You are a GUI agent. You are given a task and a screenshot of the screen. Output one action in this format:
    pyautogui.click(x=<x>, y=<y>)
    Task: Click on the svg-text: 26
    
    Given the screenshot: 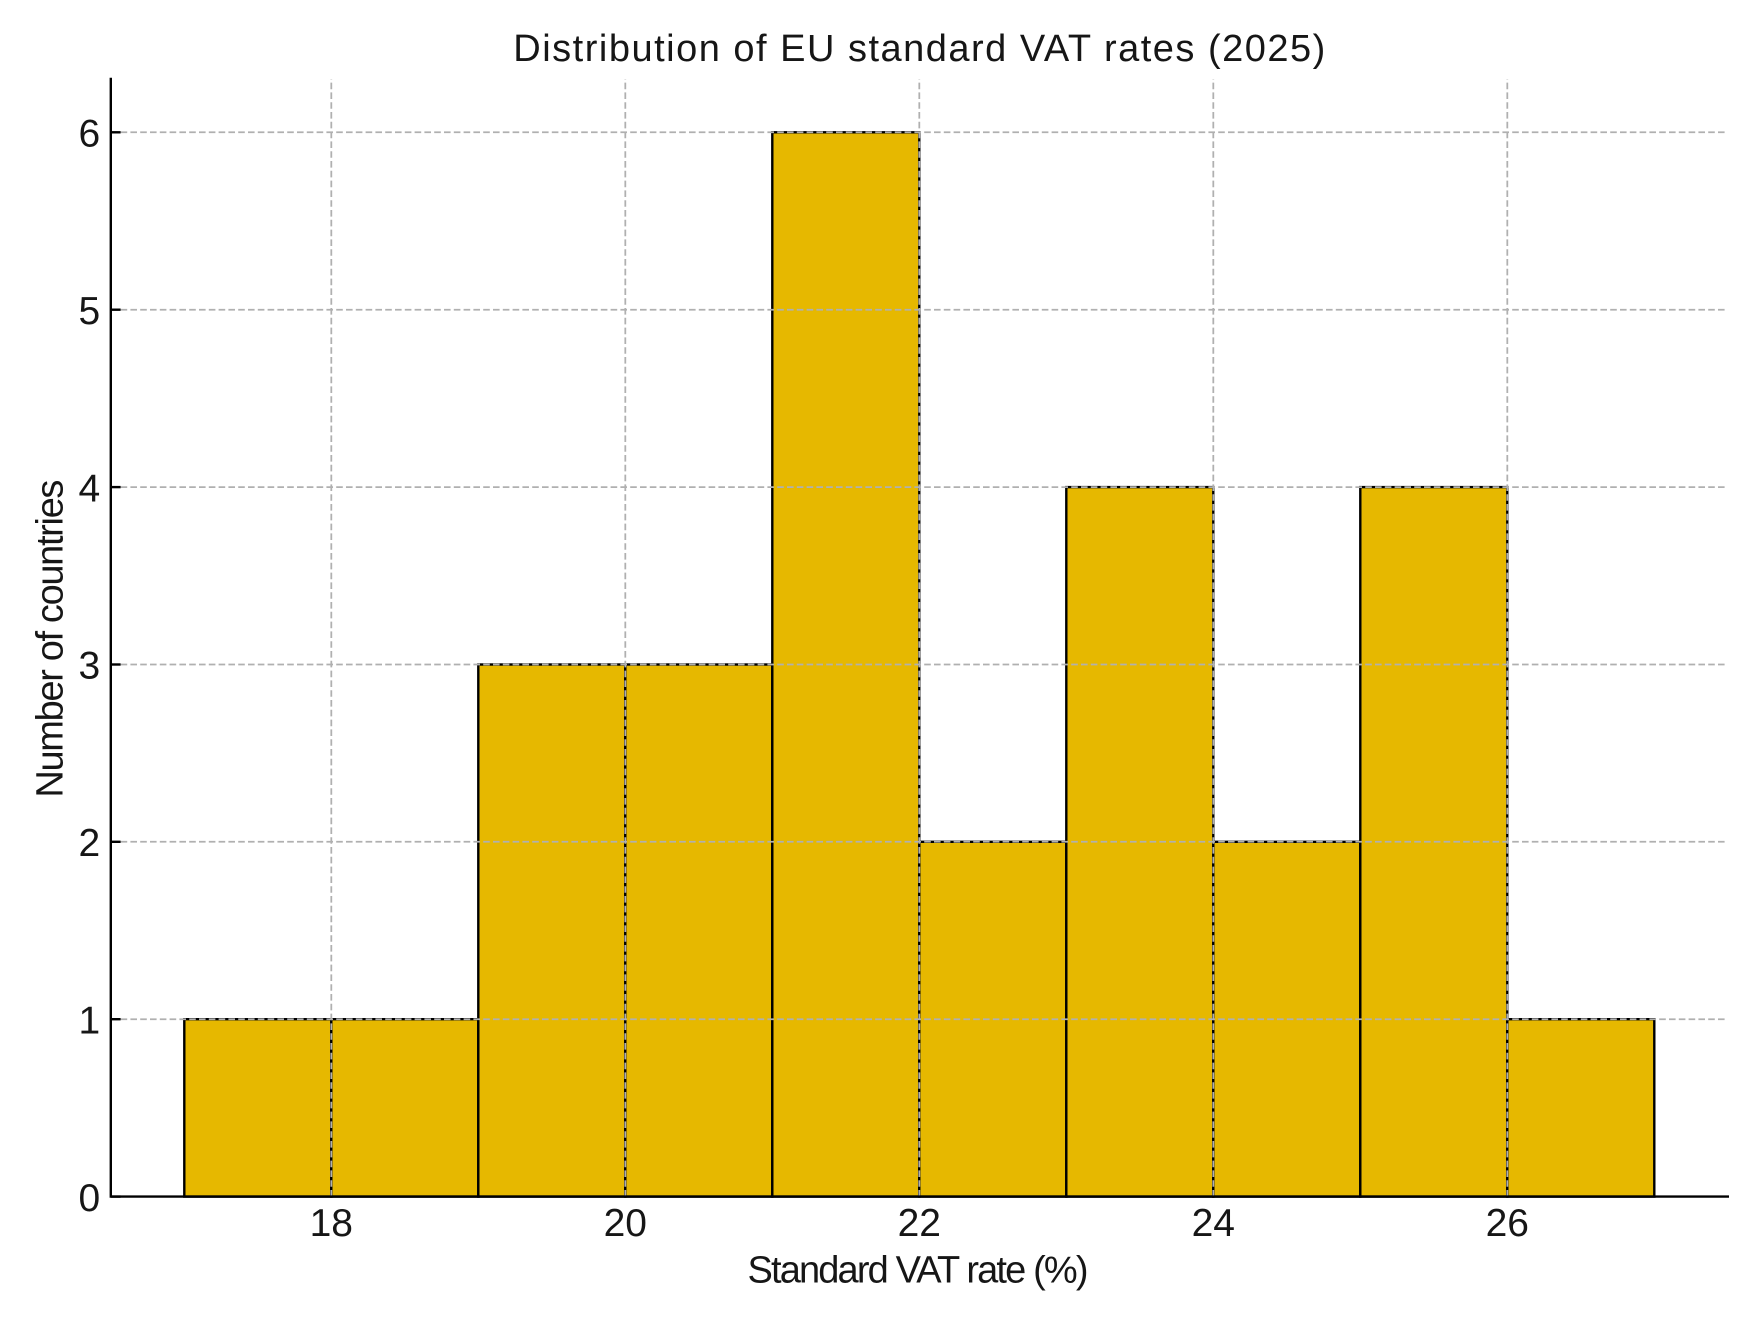 What is the action you would take?
    pyautogui.click(x=1507, y=1223)
    